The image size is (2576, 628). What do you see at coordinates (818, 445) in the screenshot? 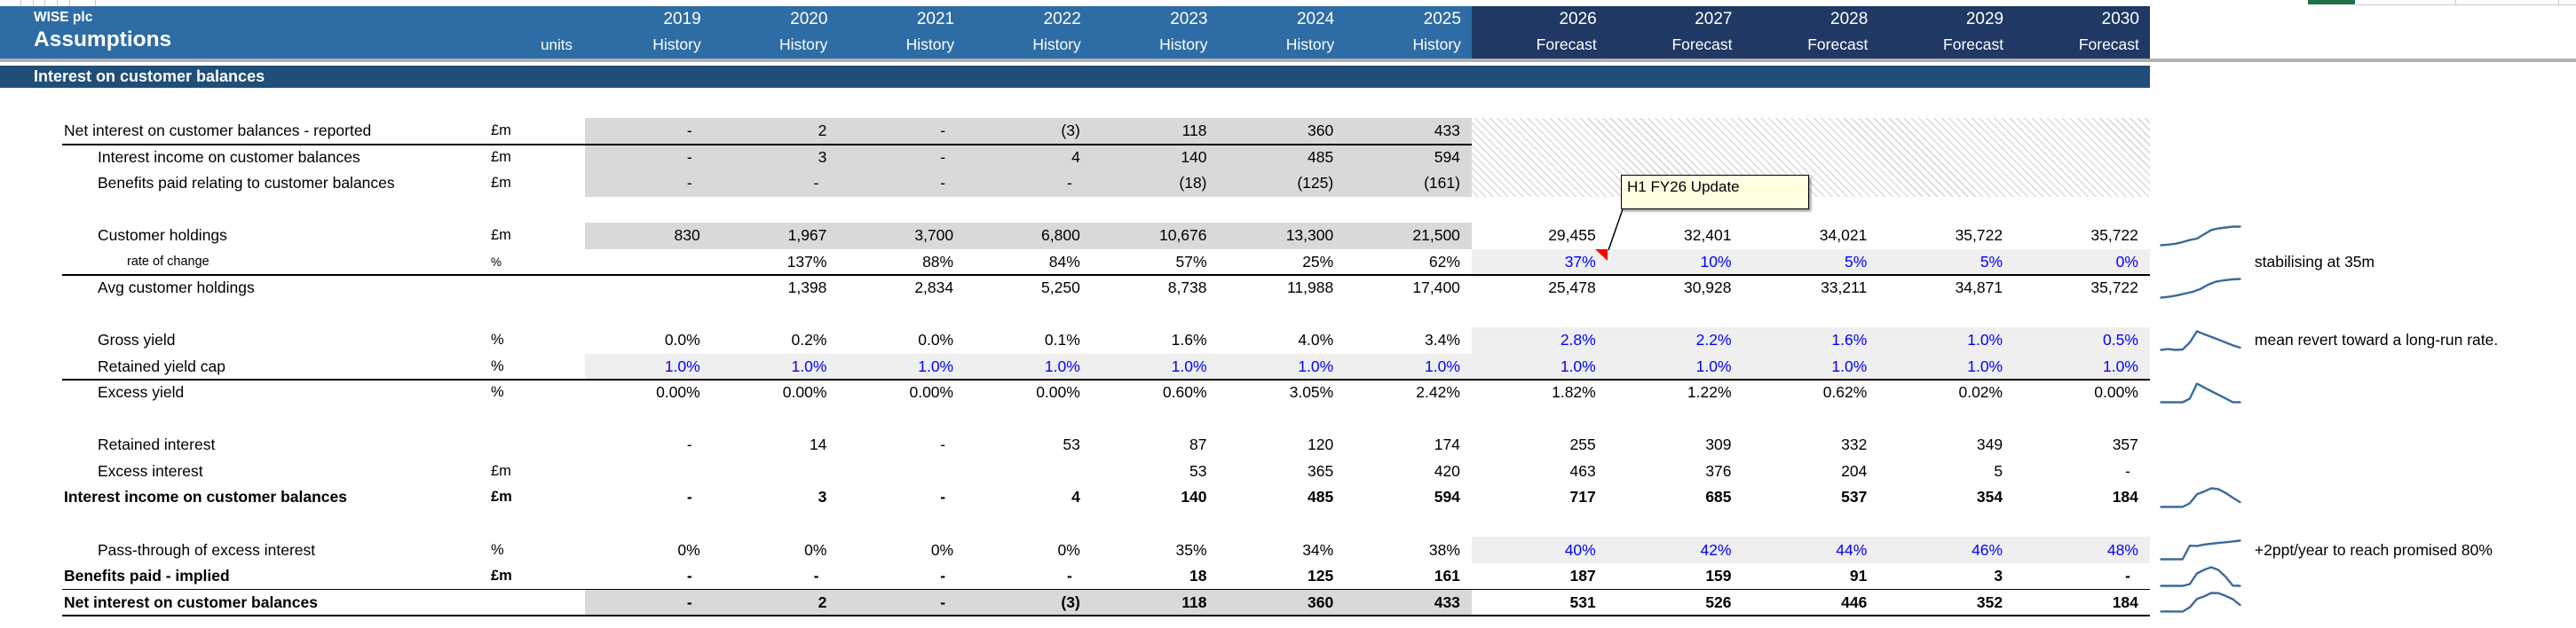
I see `cell-2020: 14` at bounding box center [818, 445].